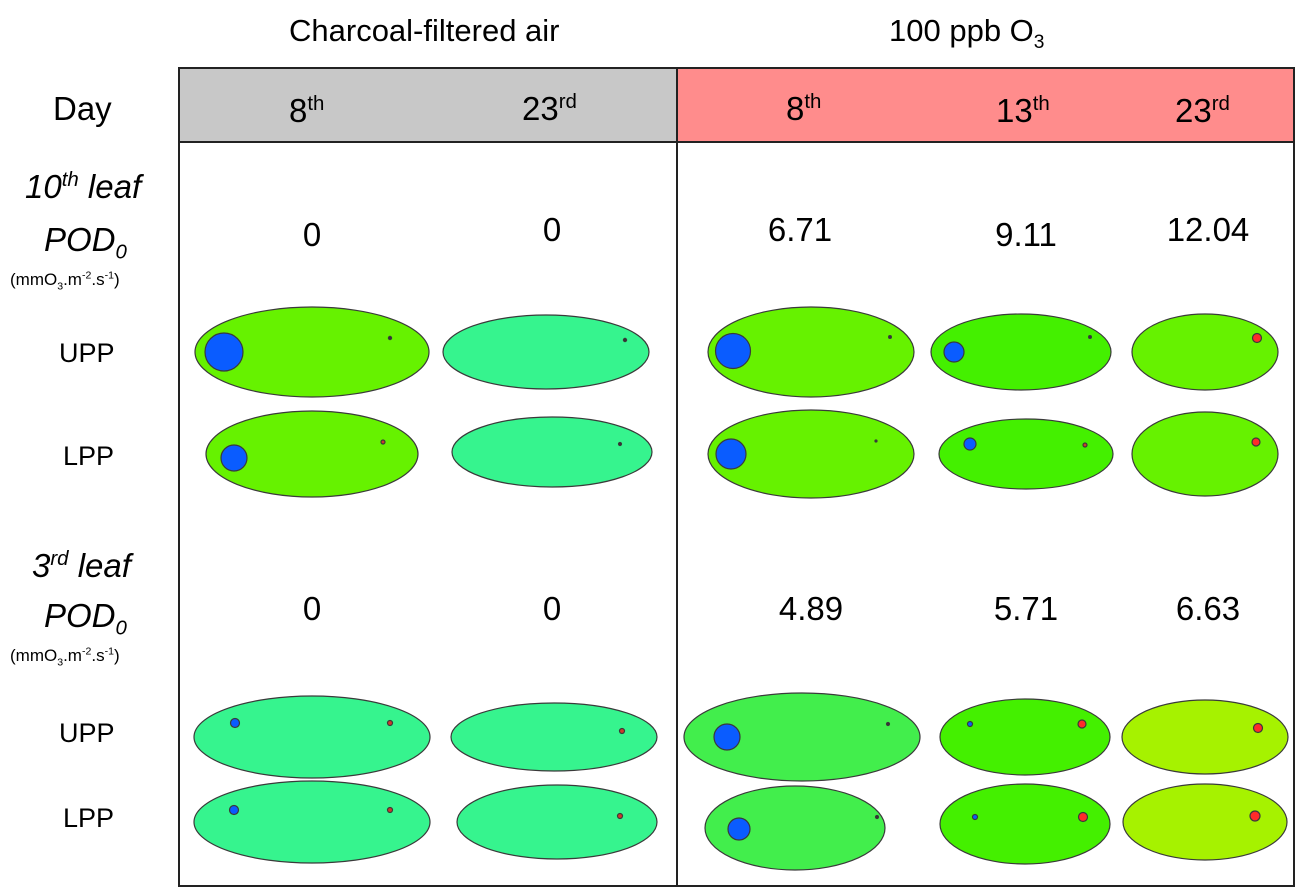  What do you see at coordinates (966, 33) in the screenshot?
I see `group-title-ozone: 100 ppb O3` at bounding box center [966, 33].